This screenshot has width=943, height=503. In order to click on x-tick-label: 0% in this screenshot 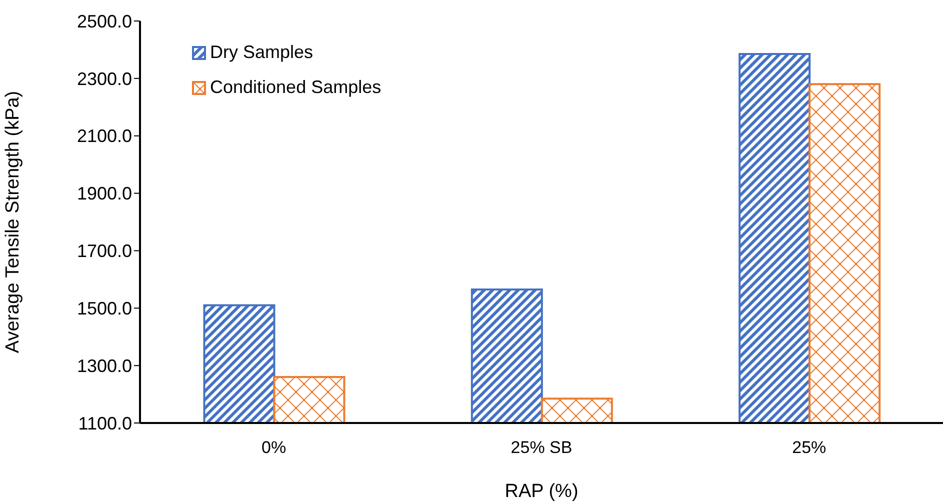, I will do `click(274, 448)`.